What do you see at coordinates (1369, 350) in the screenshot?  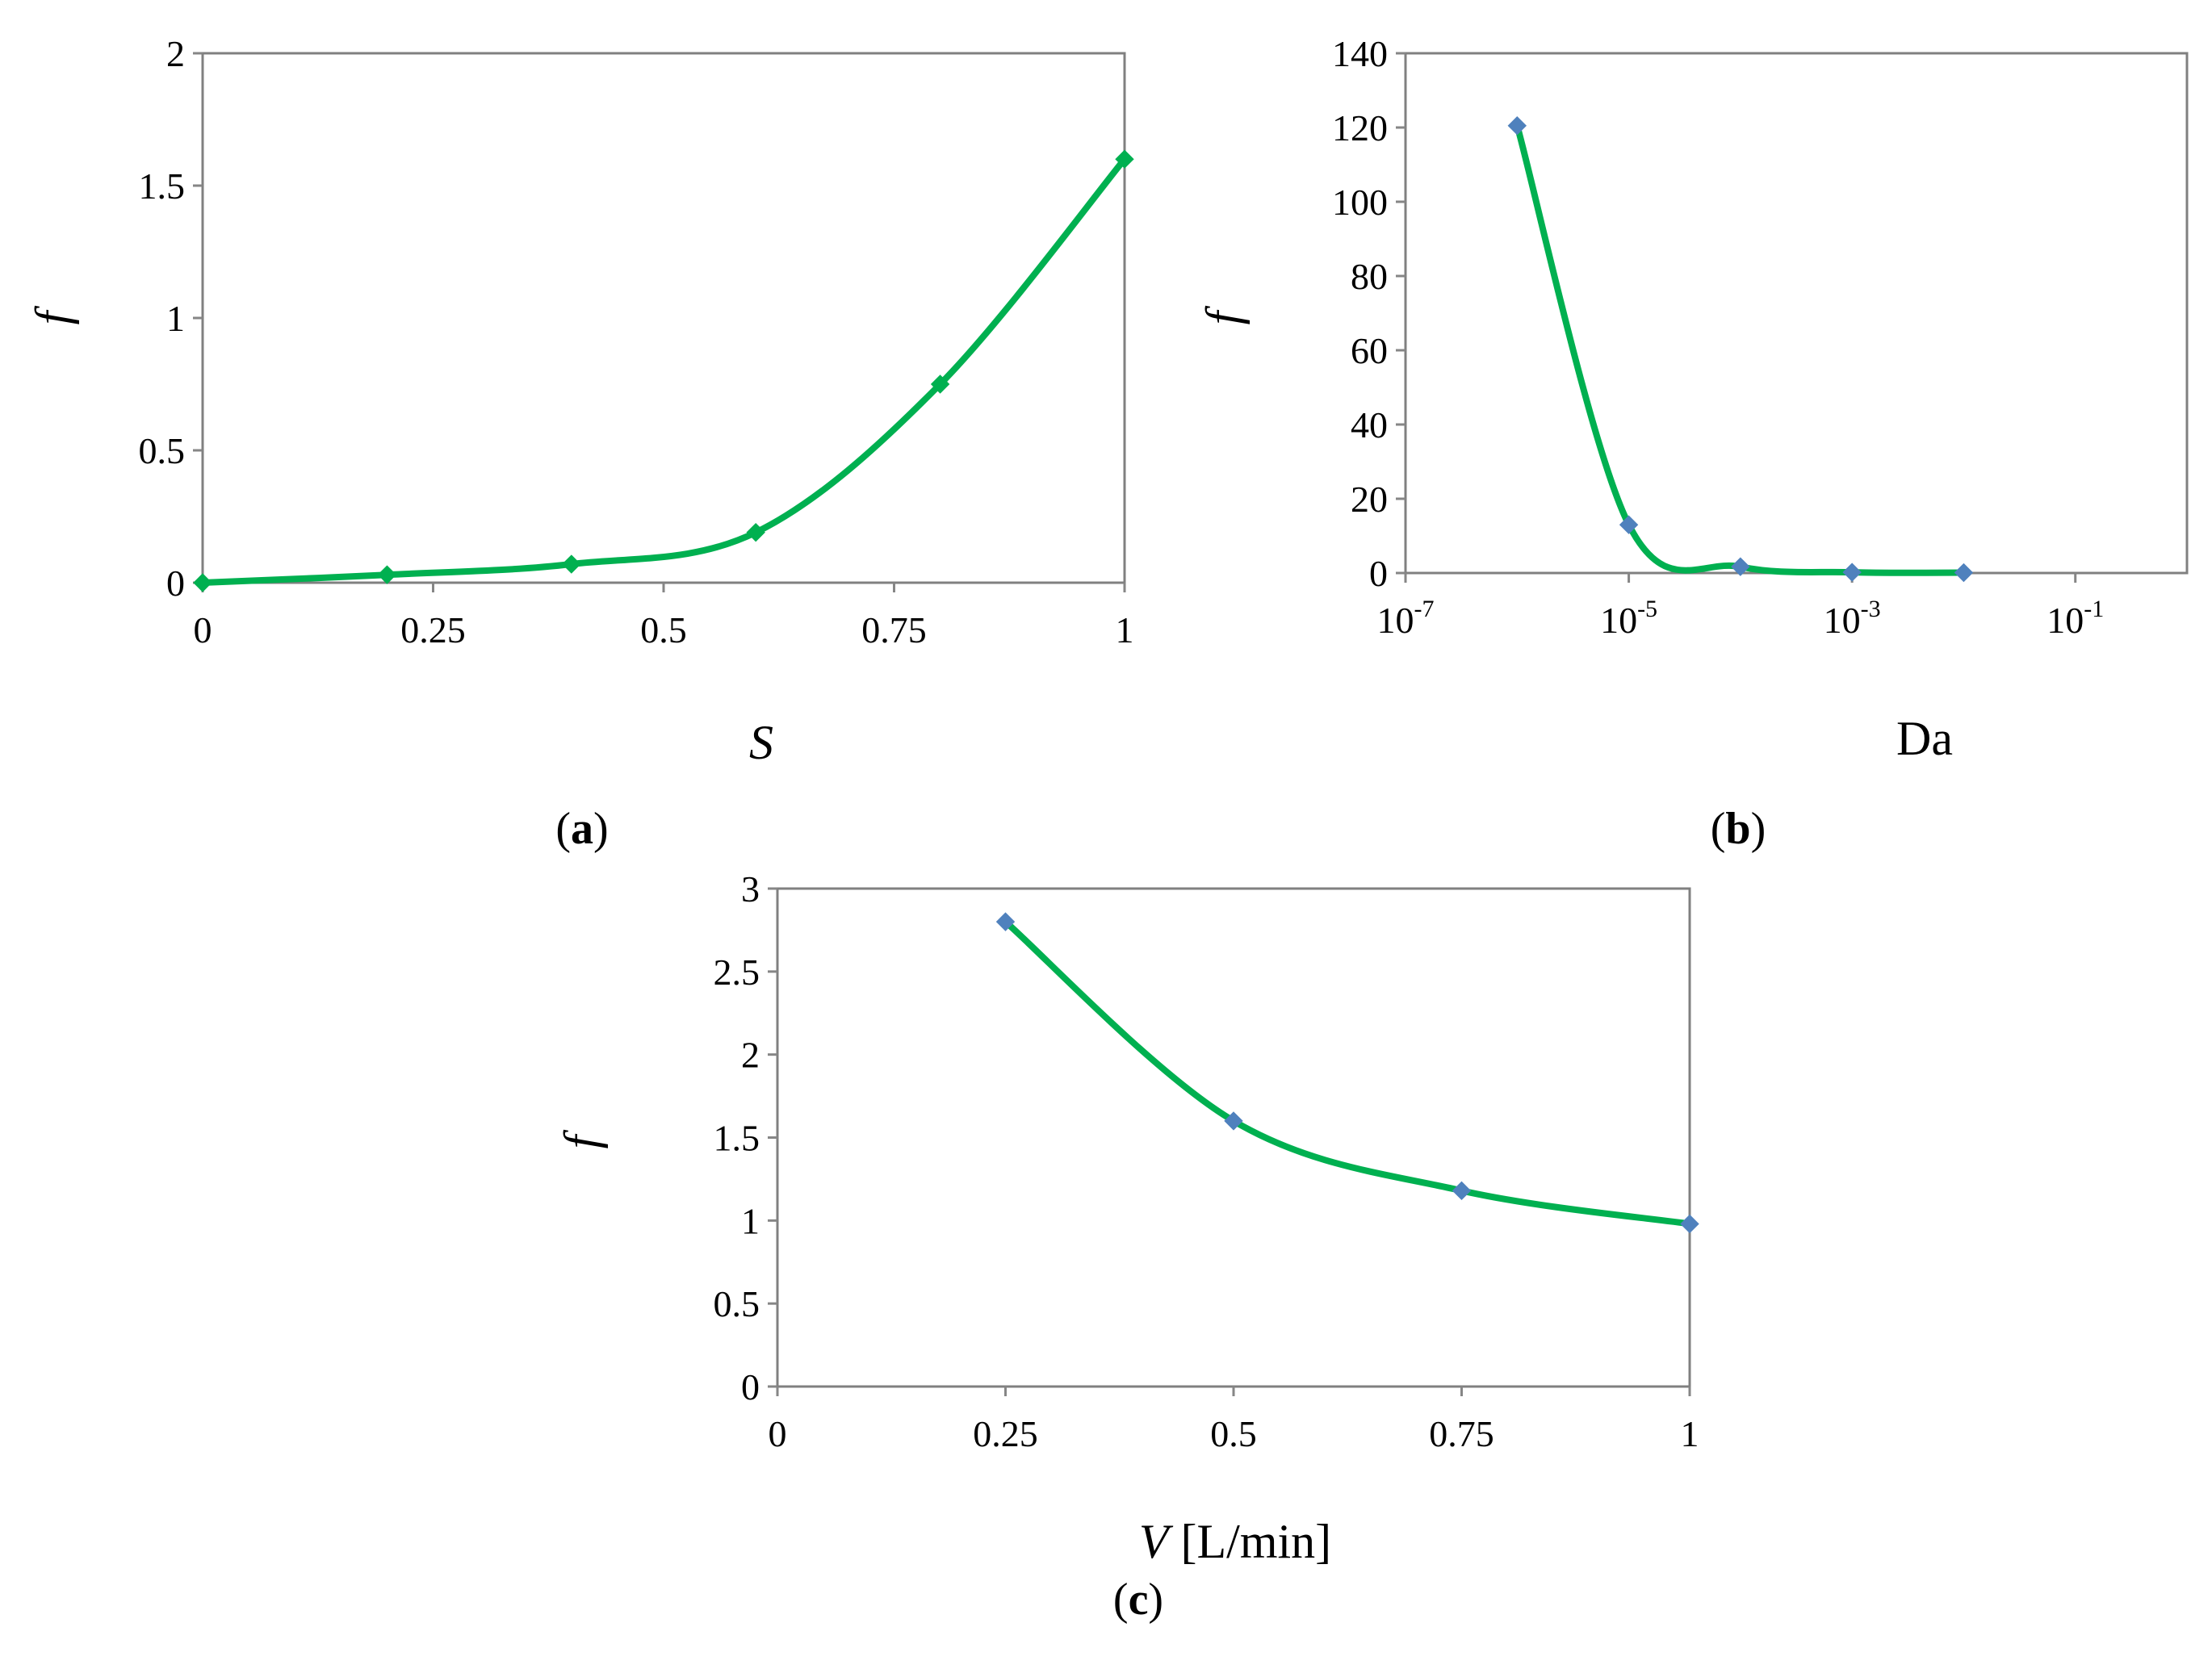 I see `y-tick-label: 60` at bounding box center [1369, 350].